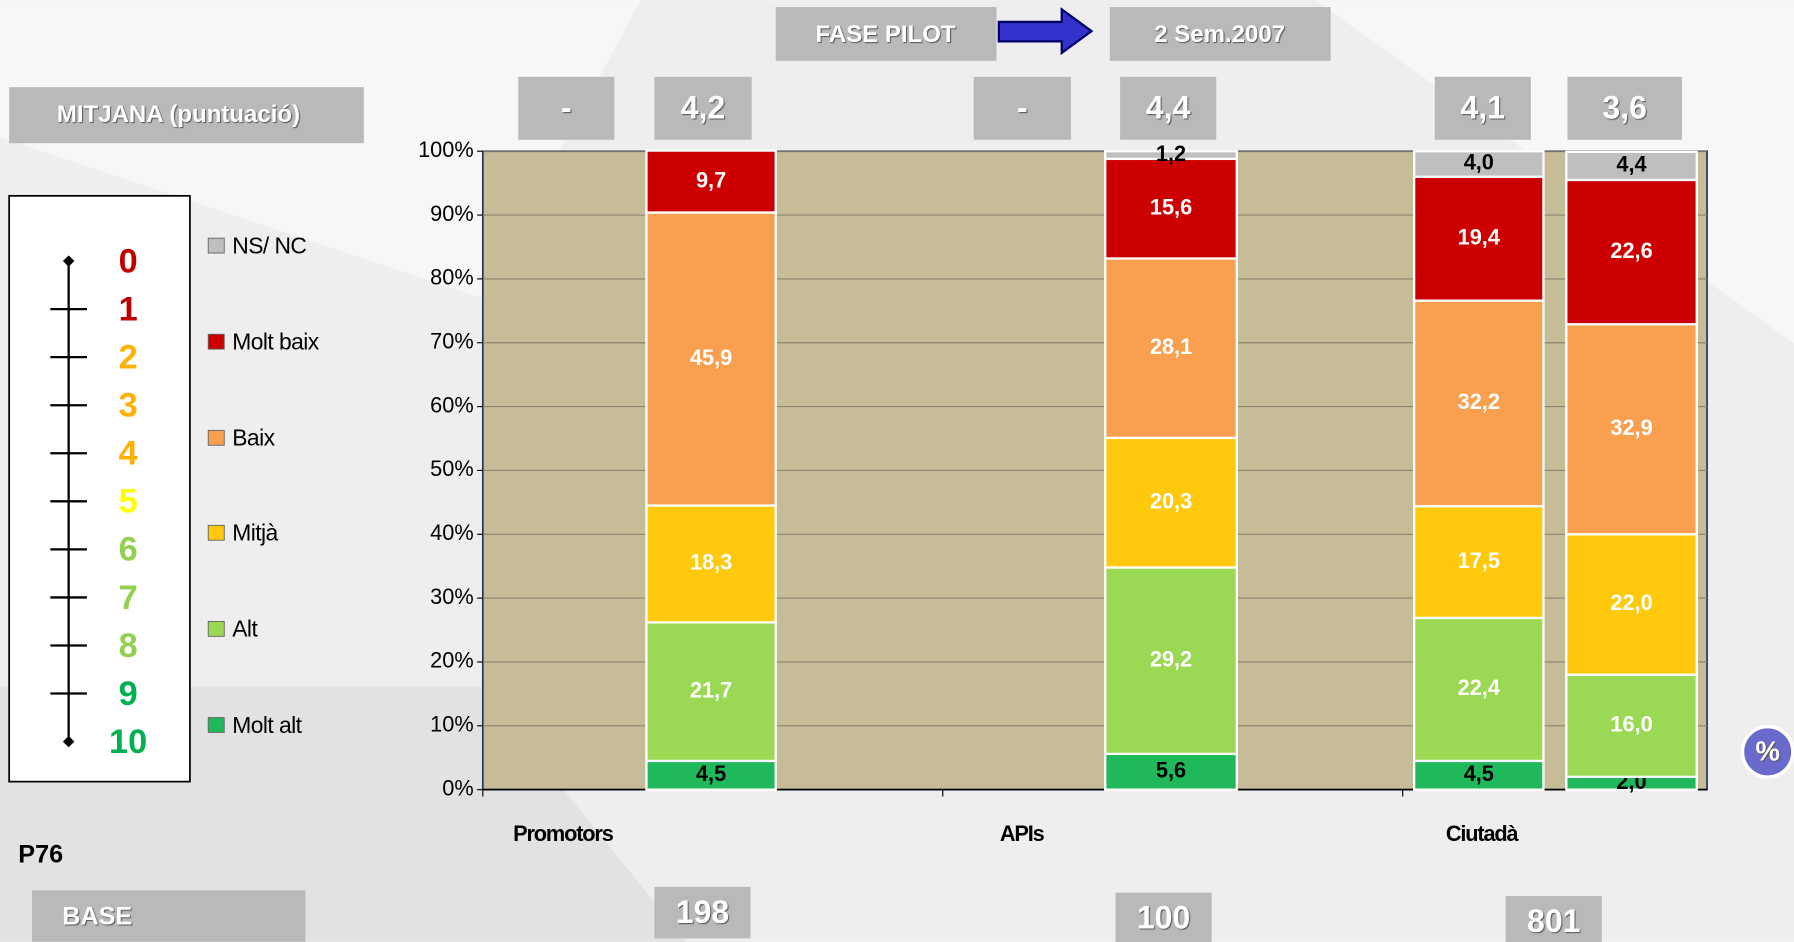 Image resolution: width=1794 pixels, height=942 pixels. What do you see at coordinates (451, 404) in the screenshot?
I see `y-tick-label: 60%` at bounding box center [451, 404].